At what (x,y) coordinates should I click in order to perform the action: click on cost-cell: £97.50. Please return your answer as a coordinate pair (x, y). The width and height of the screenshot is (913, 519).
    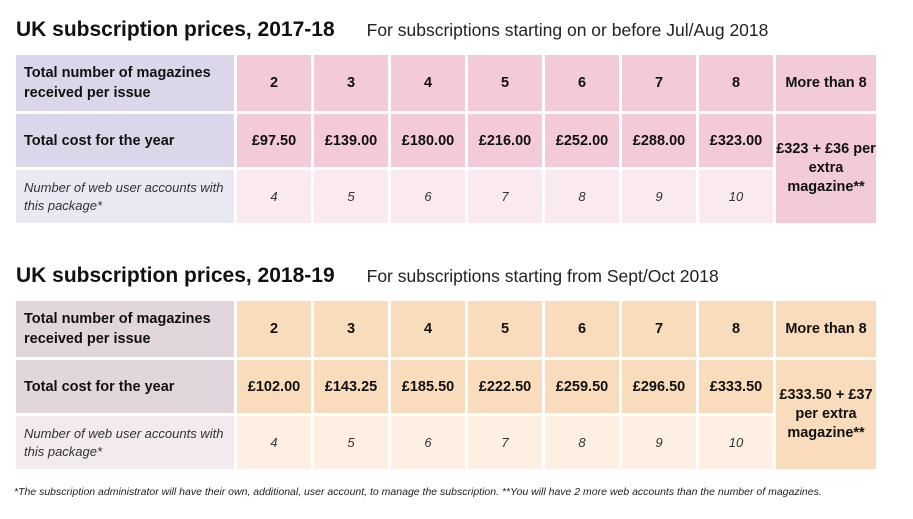
    Looking at the image, I should click on (274, 140).